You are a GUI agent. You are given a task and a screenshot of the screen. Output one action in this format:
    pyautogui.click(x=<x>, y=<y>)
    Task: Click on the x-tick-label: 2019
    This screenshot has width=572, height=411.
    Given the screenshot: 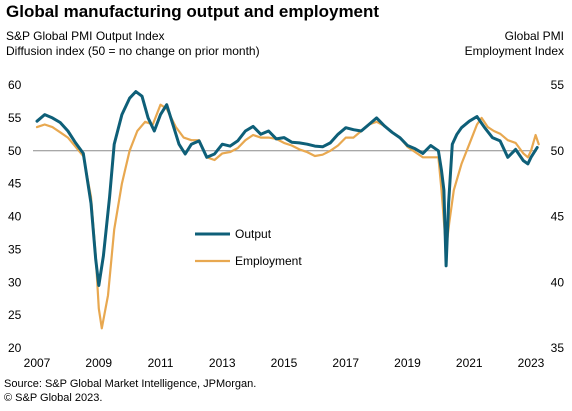 What is the action you would take?
    pyautogui.click(x=407, y=363)
    